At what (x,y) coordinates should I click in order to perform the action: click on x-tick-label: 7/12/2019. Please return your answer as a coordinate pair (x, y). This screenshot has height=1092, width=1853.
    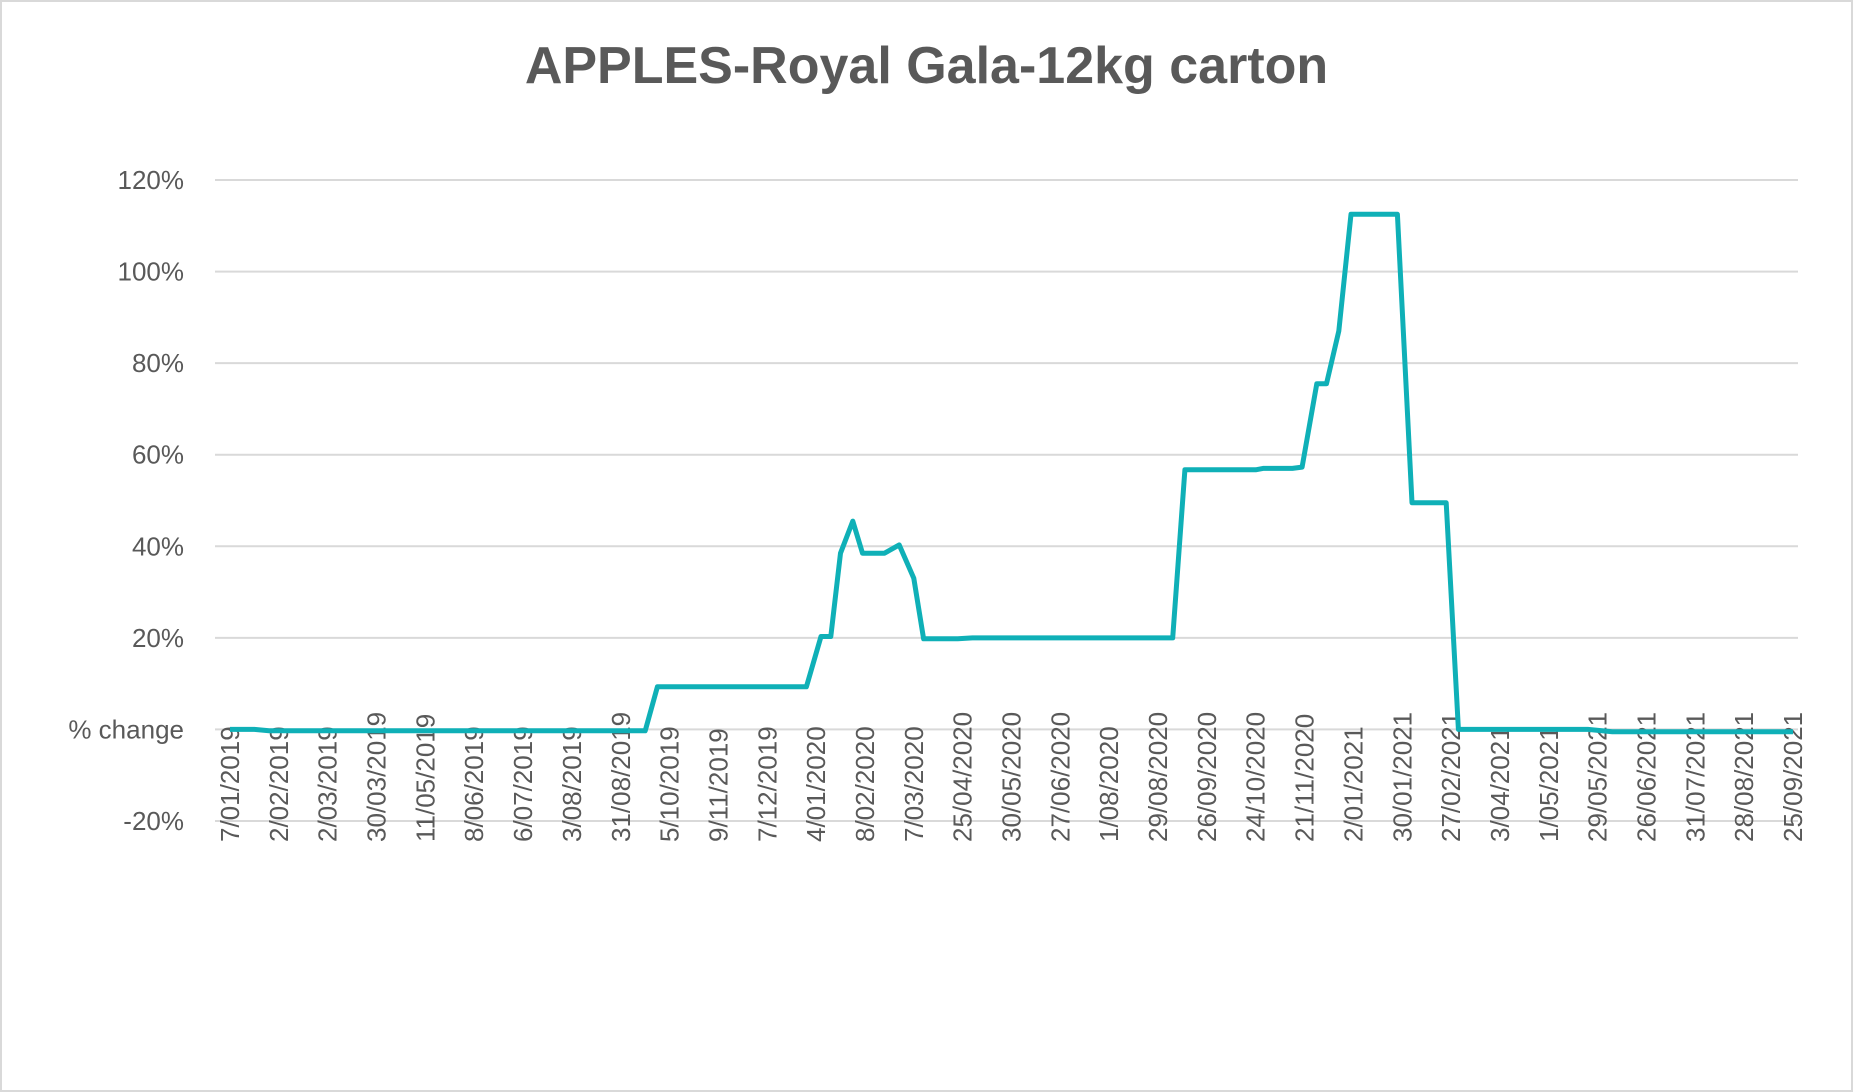
    Looking at the image, I should click on (767, 784).